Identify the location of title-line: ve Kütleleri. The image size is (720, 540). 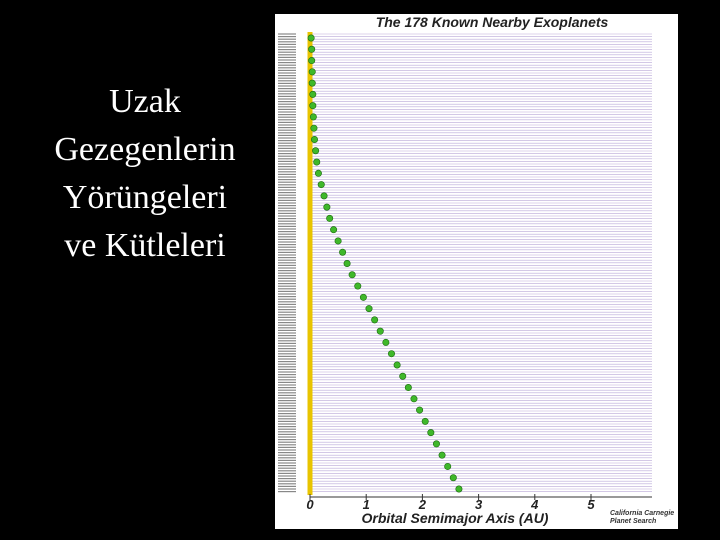
(144, 245).